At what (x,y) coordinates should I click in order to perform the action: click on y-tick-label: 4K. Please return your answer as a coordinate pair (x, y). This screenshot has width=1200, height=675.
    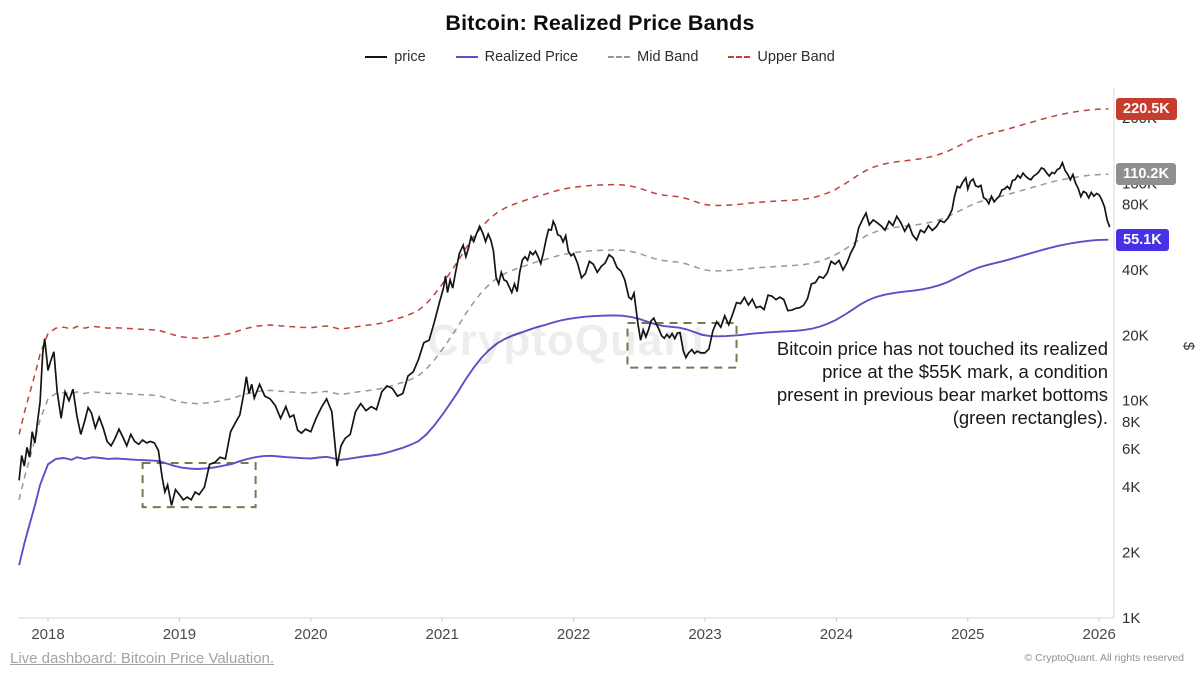
    Looking at the image, I should click on (1131, 487).